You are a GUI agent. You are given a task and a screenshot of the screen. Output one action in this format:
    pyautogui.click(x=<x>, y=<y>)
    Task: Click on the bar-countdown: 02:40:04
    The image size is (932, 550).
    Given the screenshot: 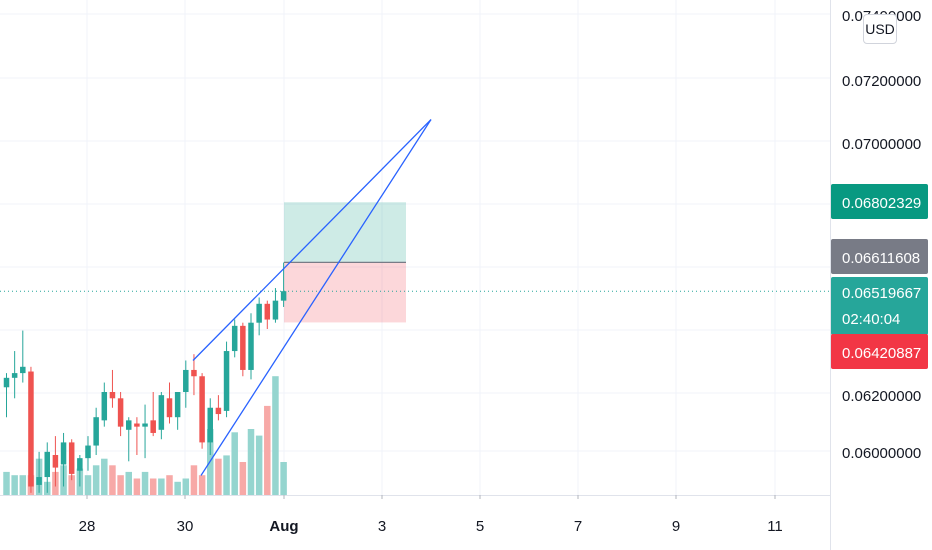 What is the action you would take?
    pyautogui.click(x=871, y=319)
    